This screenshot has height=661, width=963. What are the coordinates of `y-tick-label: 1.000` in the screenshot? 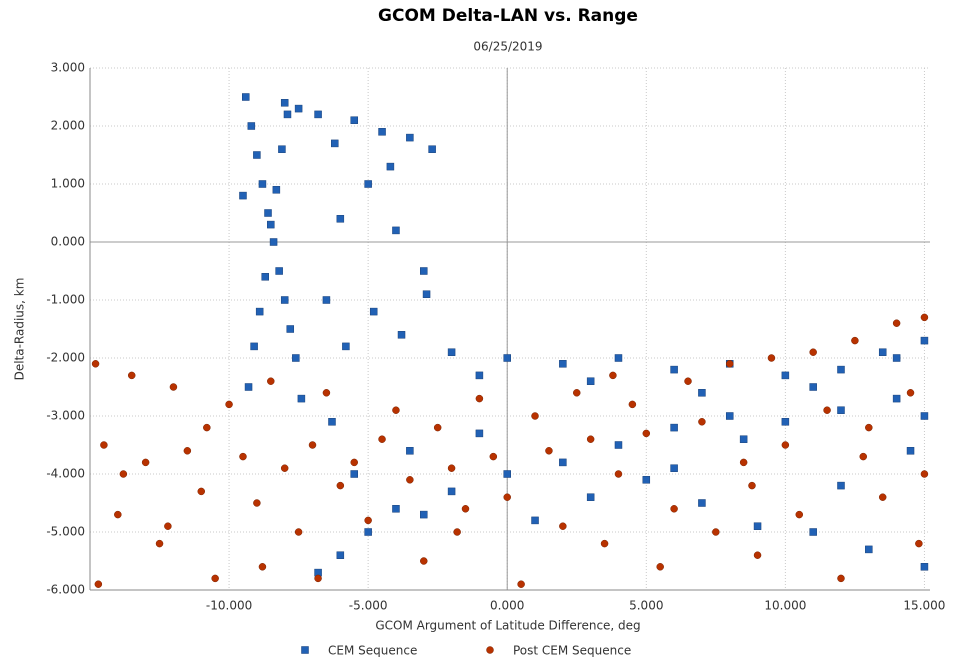 It's located at (68, 184).